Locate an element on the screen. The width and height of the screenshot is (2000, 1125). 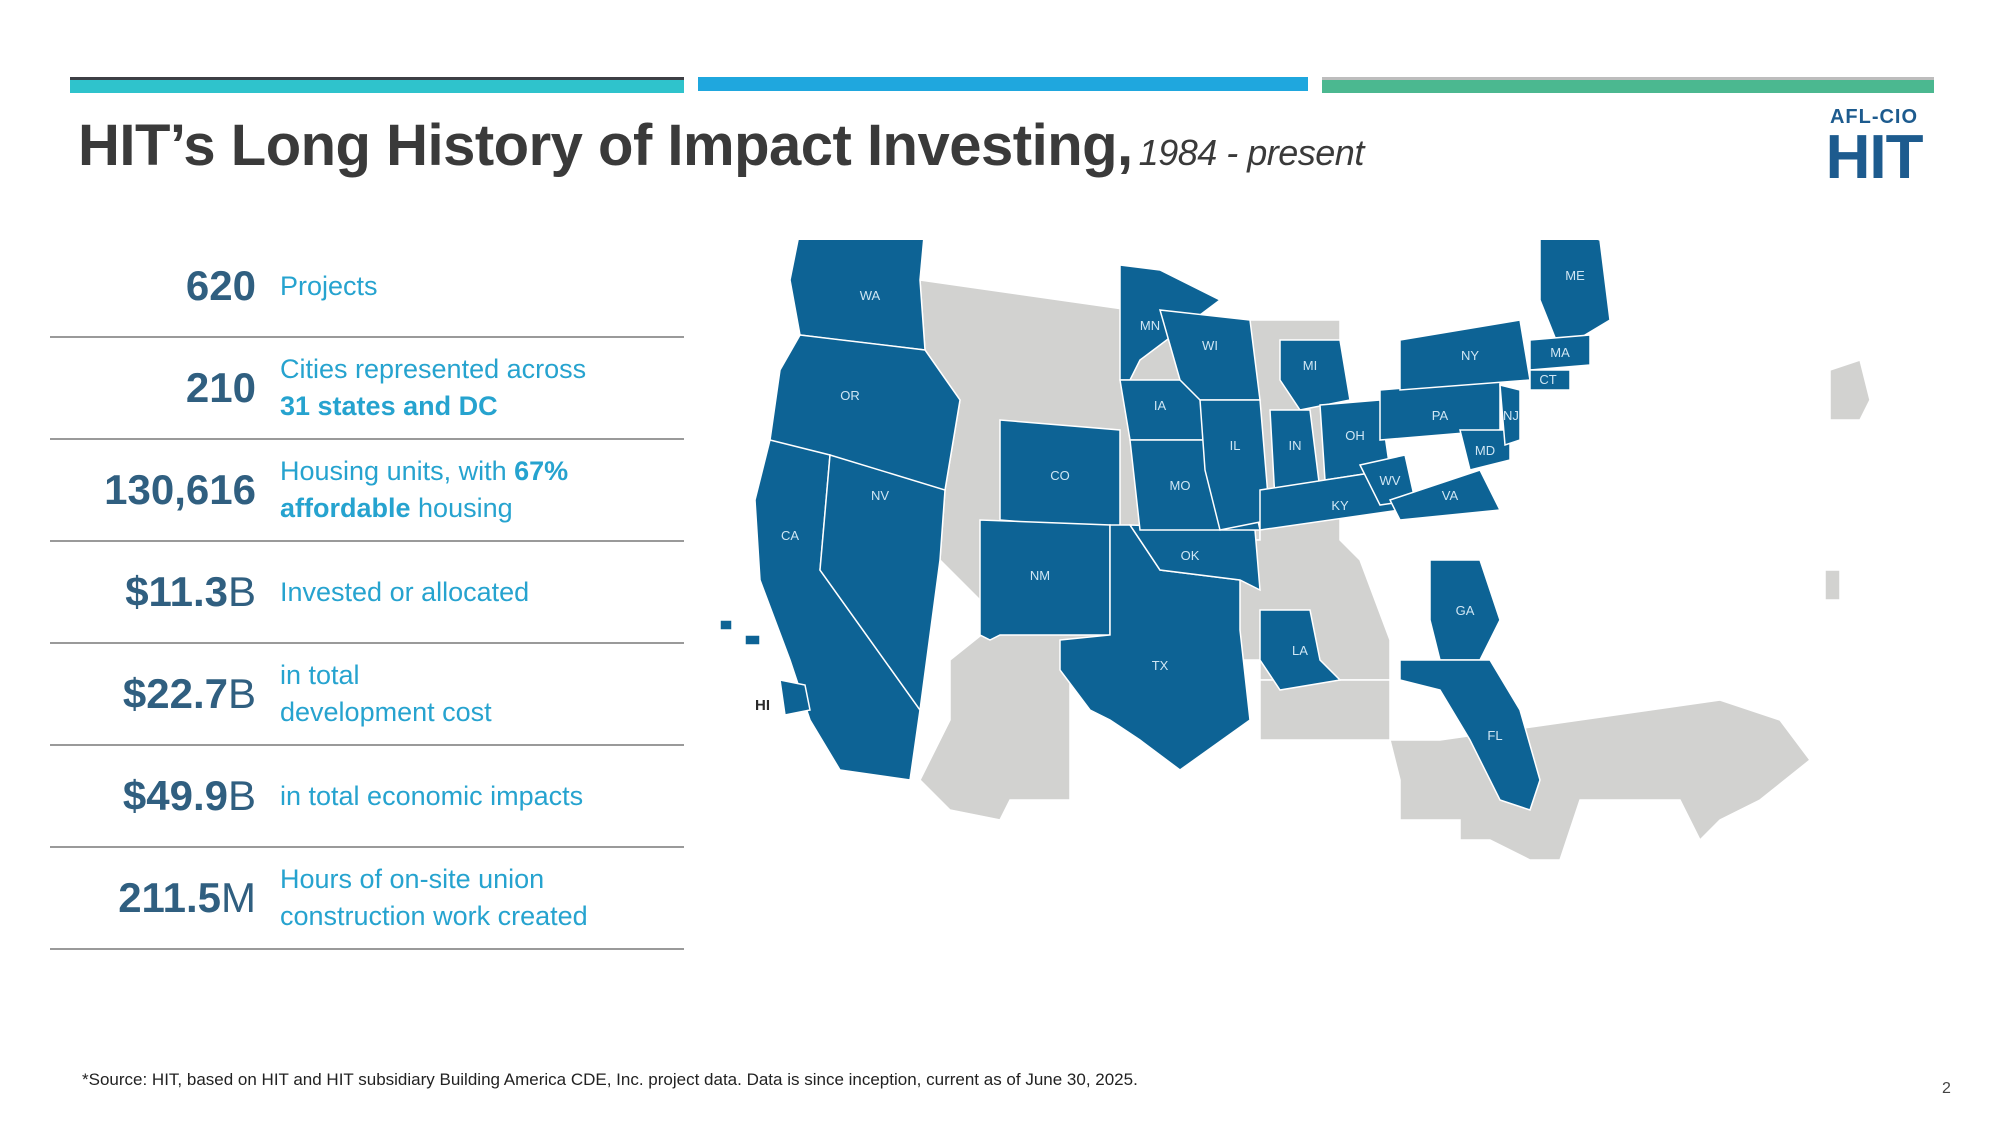
map-label-nj: NJ is located at coordinates (1511, 415).